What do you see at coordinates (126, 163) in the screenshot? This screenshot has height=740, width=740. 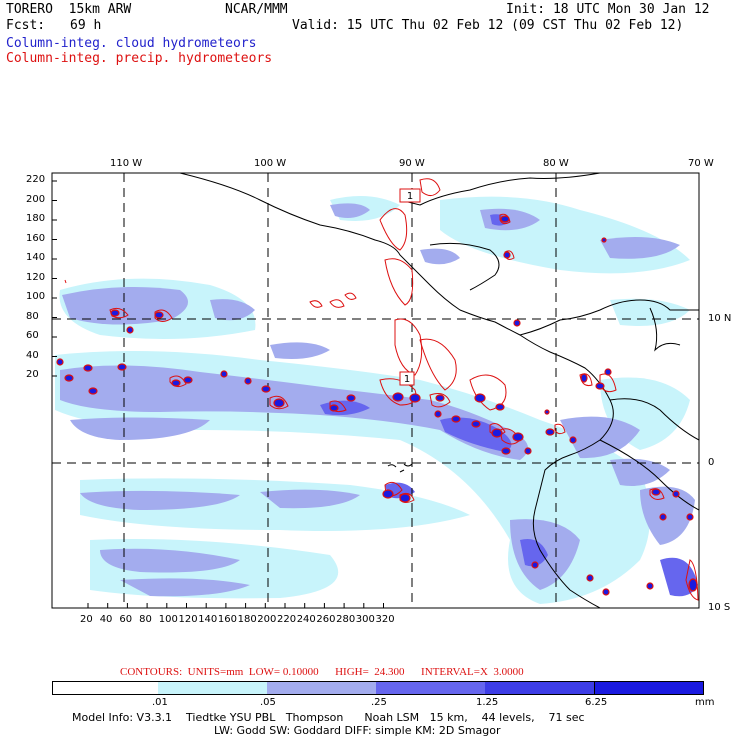 I see `lon-label: 110 W` at bounding box center [126, 163].